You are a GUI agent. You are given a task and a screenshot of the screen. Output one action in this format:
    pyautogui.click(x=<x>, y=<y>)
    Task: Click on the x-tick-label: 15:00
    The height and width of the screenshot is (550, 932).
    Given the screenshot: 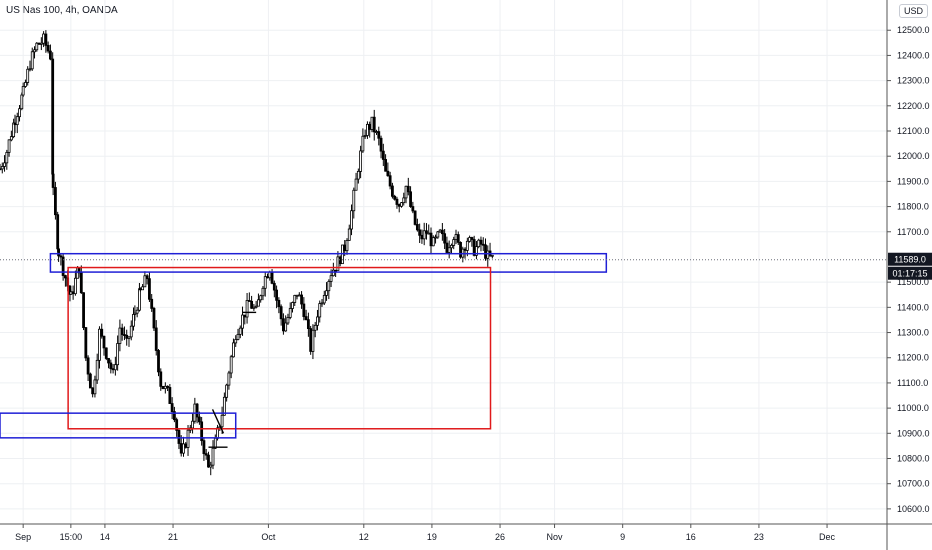 What is the action you would take?
    pyautogui.click(x=71, y=537)
    